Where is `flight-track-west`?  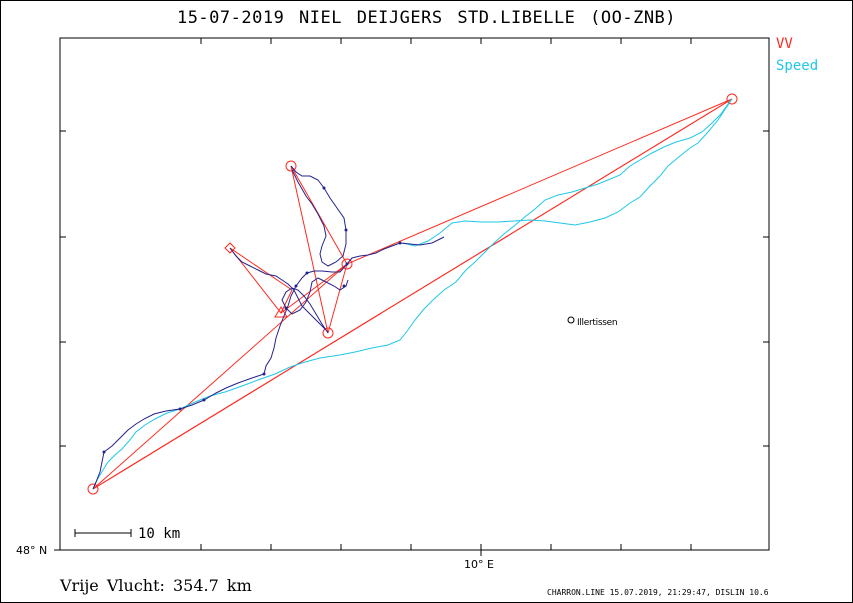
flight-track-west is located at coordinates (289, 290).